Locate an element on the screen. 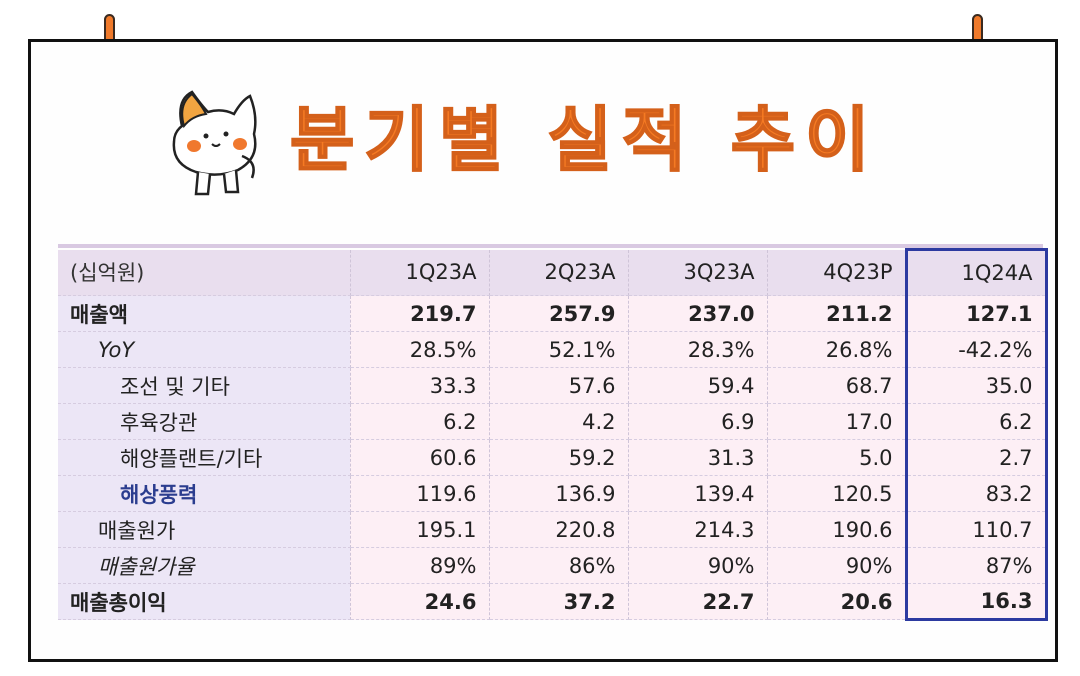 This screenshot has height=676, width=1080. cell: 136.9 is located at coordinates (559, 493).